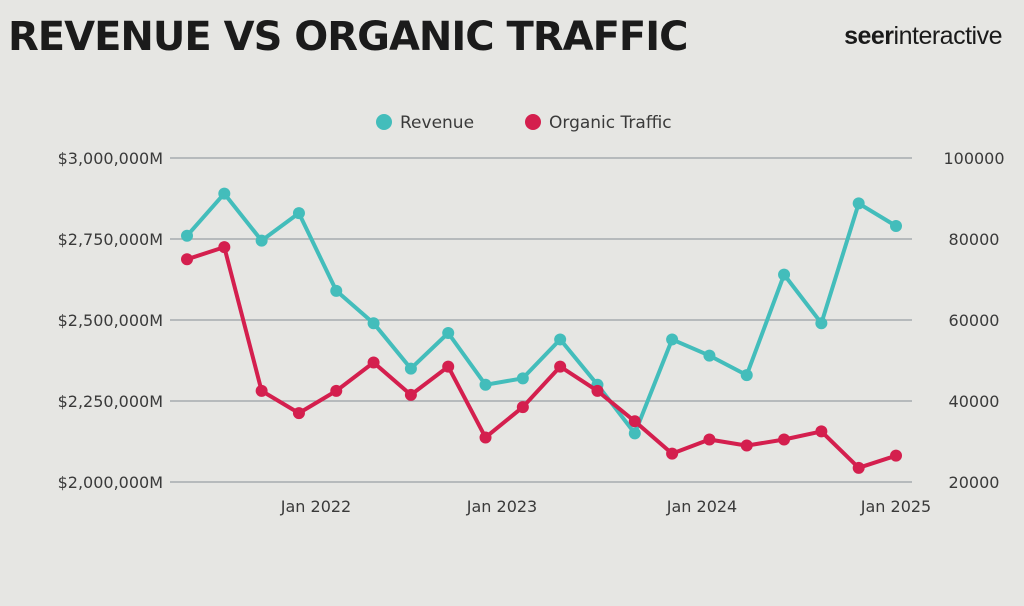  I want to click on x-tick-label: Jan 2022, so click(315, 506).